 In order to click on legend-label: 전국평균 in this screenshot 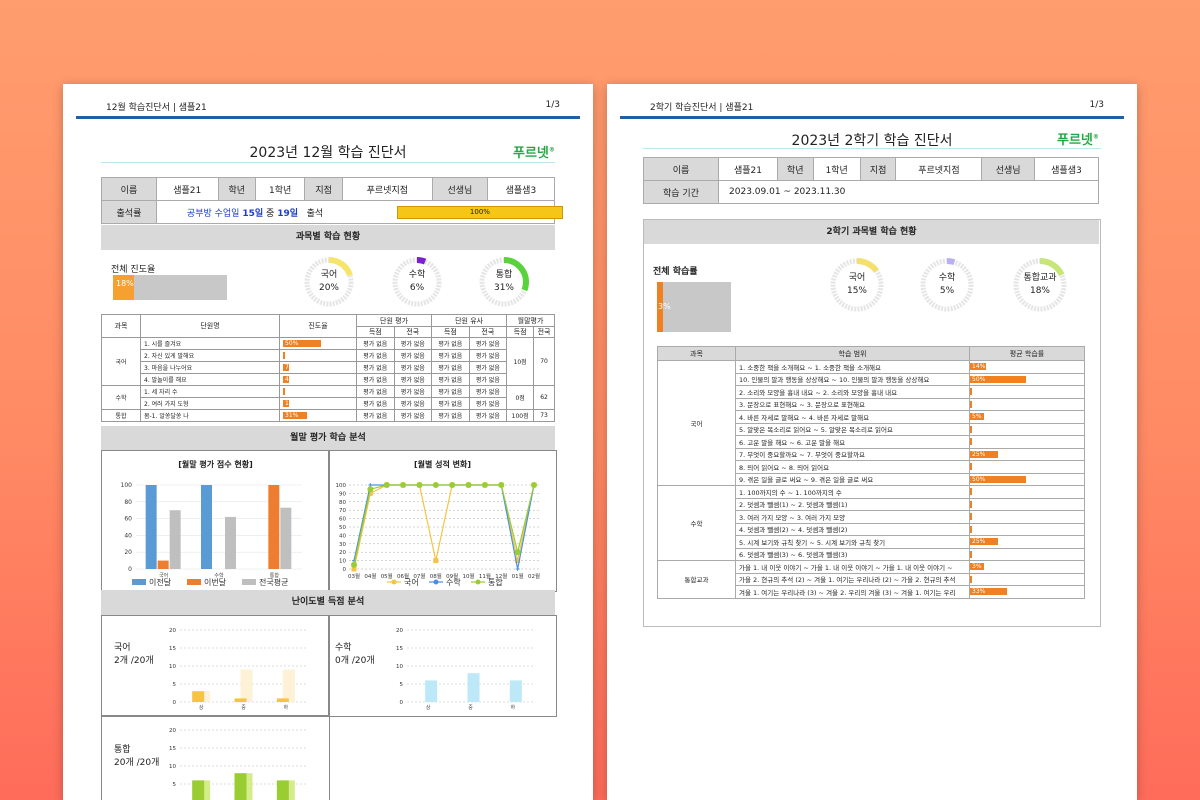, I will do `click(273, 582)`.